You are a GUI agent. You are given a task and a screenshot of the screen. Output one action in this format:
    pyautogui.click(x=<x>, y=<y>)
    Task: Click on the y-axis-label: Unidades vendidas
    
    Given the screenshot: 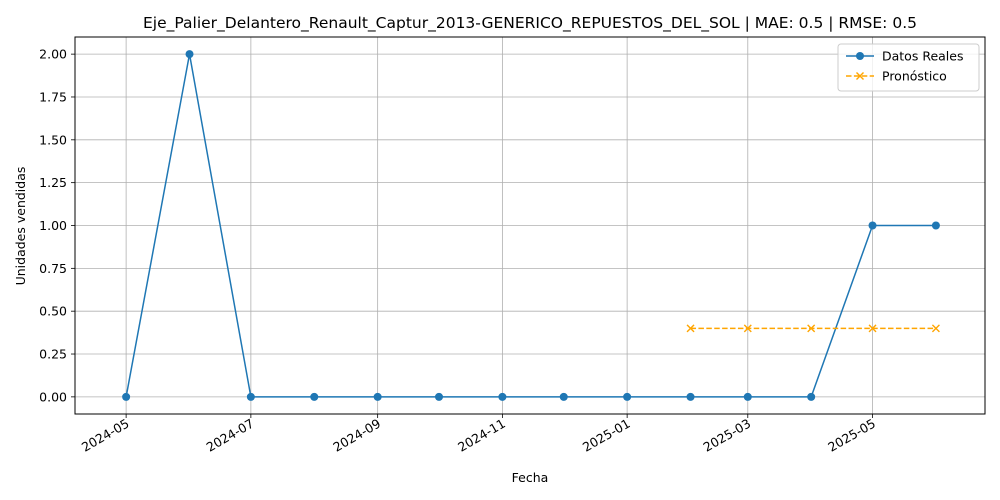 What is the action you would take?
    pyautogui.click(x=20, y=226)
    